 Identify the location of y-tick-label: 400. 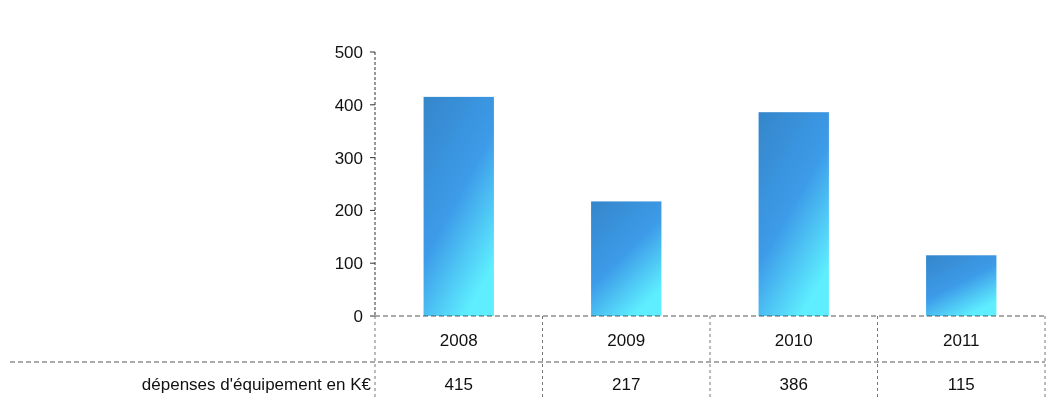
(348, 105).